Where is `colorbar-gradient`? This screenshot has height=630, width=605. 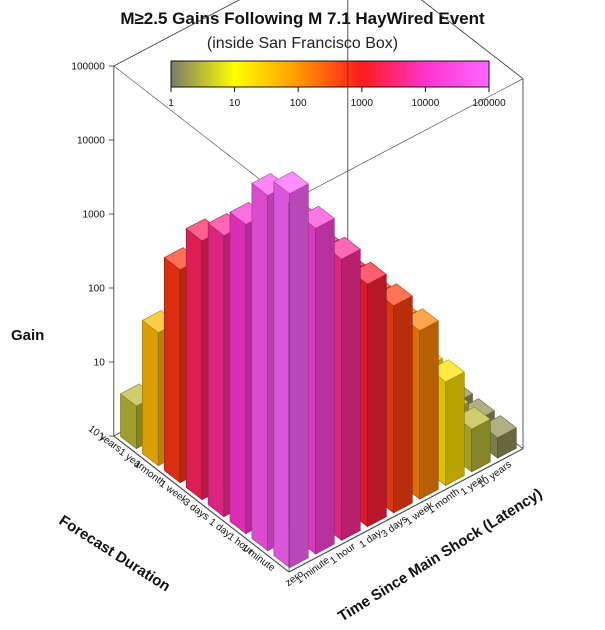 colorbar-gradient is located at coordinates (330, 74).